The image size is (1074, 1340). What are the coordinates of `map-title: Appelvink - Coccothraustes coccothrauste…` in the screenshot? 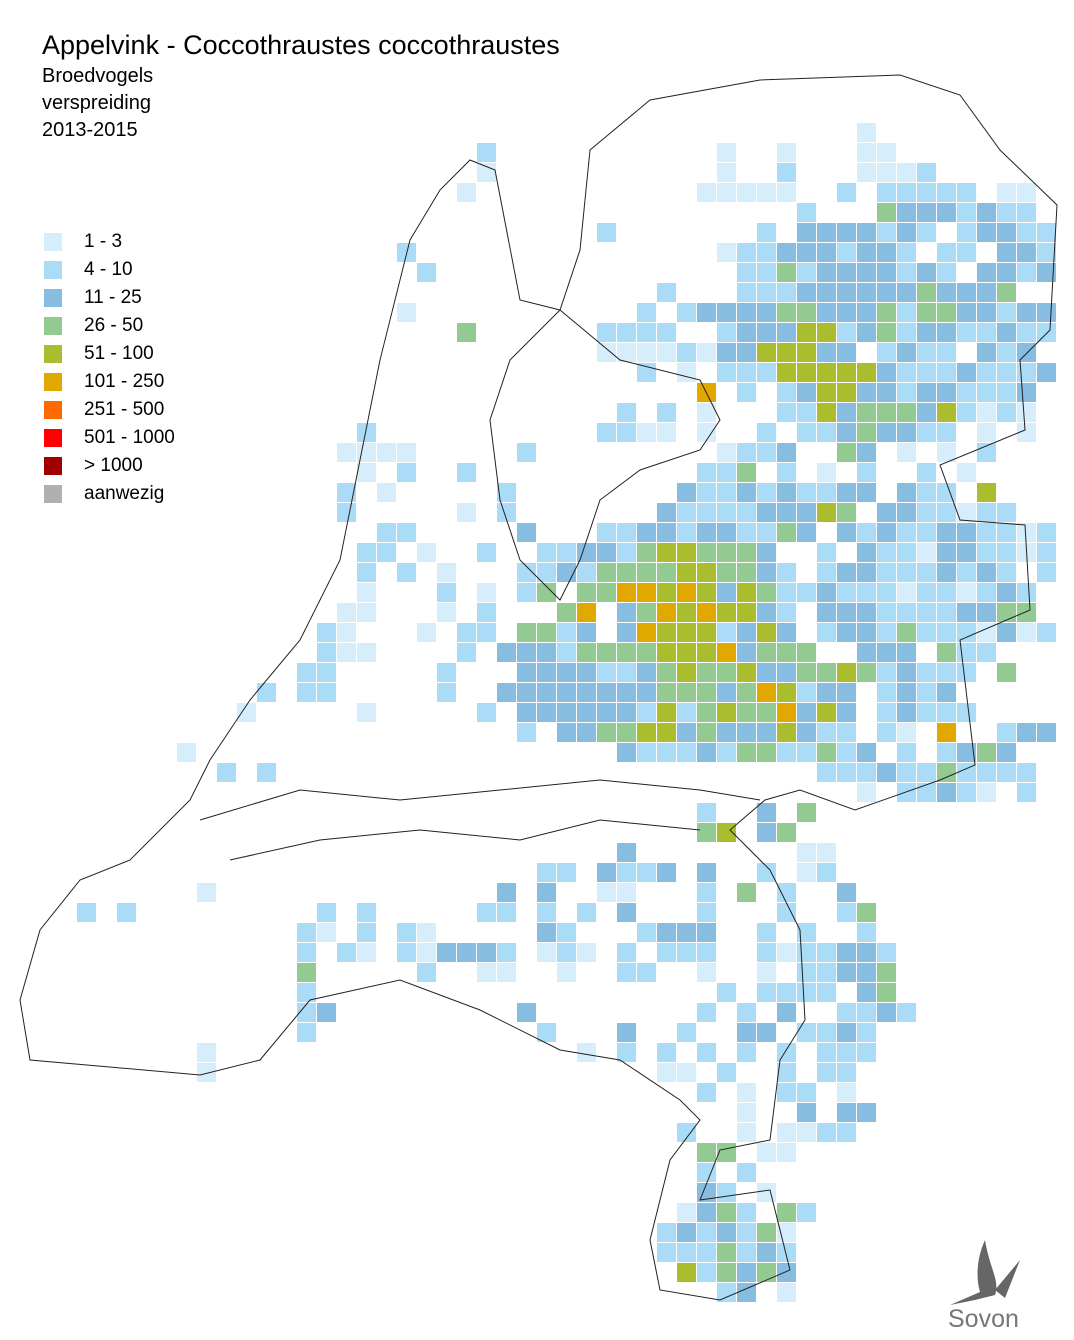 It's located at (301, 45).